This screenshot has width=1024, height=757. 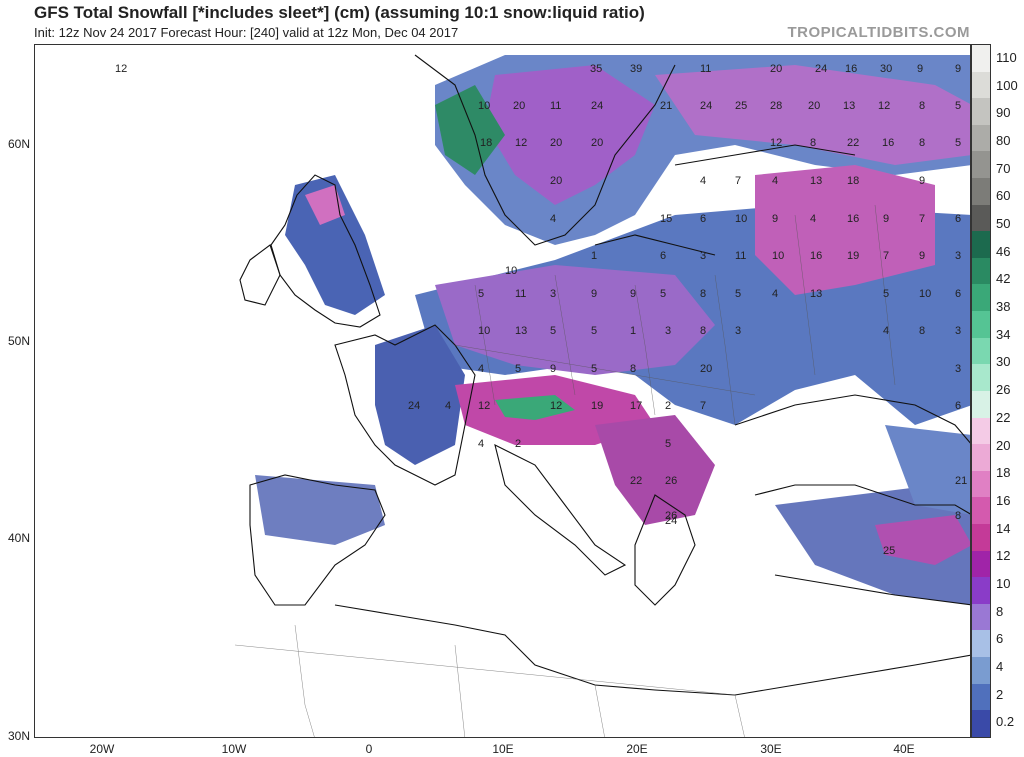 What do you see at coordinates (771, 749) in the screenshot?
I see `lon-label-30e: 30E` at bounding box center [771, 749].